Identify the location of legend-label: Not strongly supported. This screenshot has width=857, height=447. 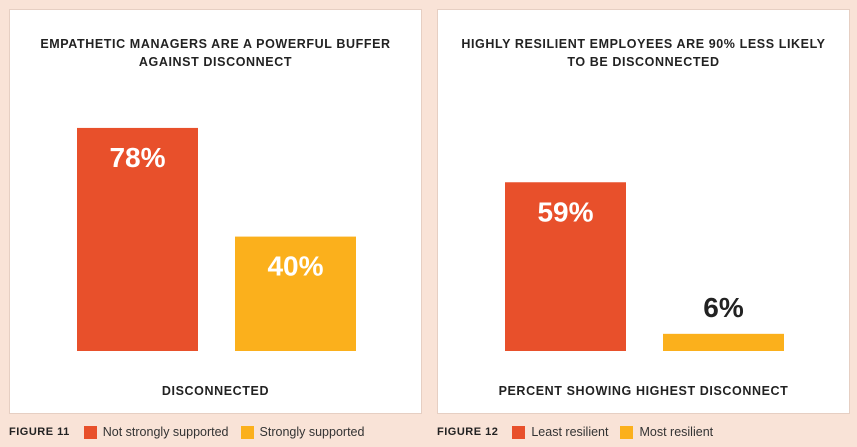
(165, 432).